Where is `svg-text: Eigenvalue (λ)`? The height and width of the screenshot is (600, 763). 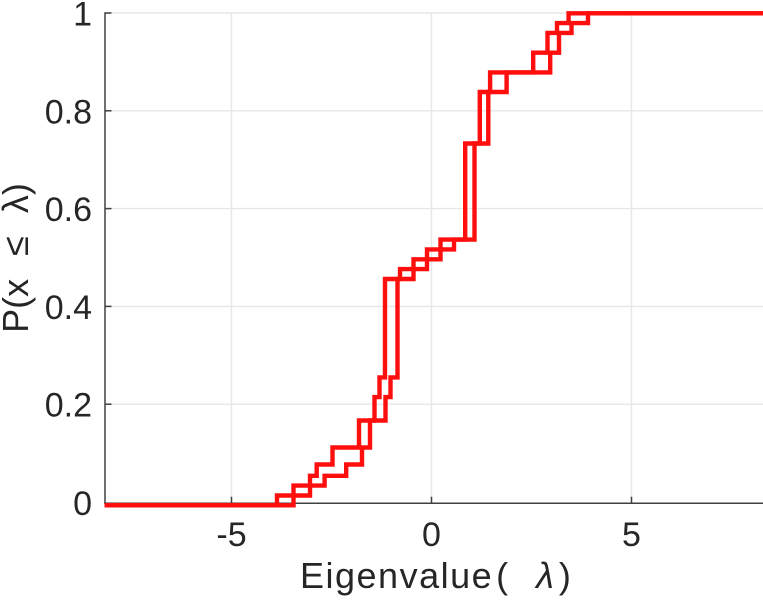 svg-text: Eigenvalue (λ) is located at coordinates (435, 575).